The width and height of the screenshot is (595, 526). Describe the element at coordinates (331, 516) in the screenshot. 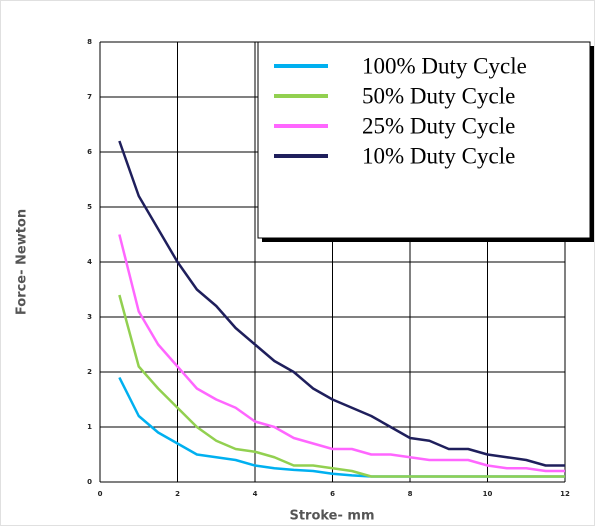

I see `x-axis-label: Stroke- mm` at that location.